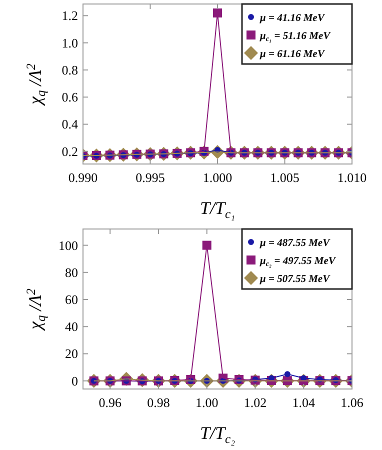  Describe the element at coordinates (352, 177) in the screenshot. I see `x-tick-label: 1.010` at that location.